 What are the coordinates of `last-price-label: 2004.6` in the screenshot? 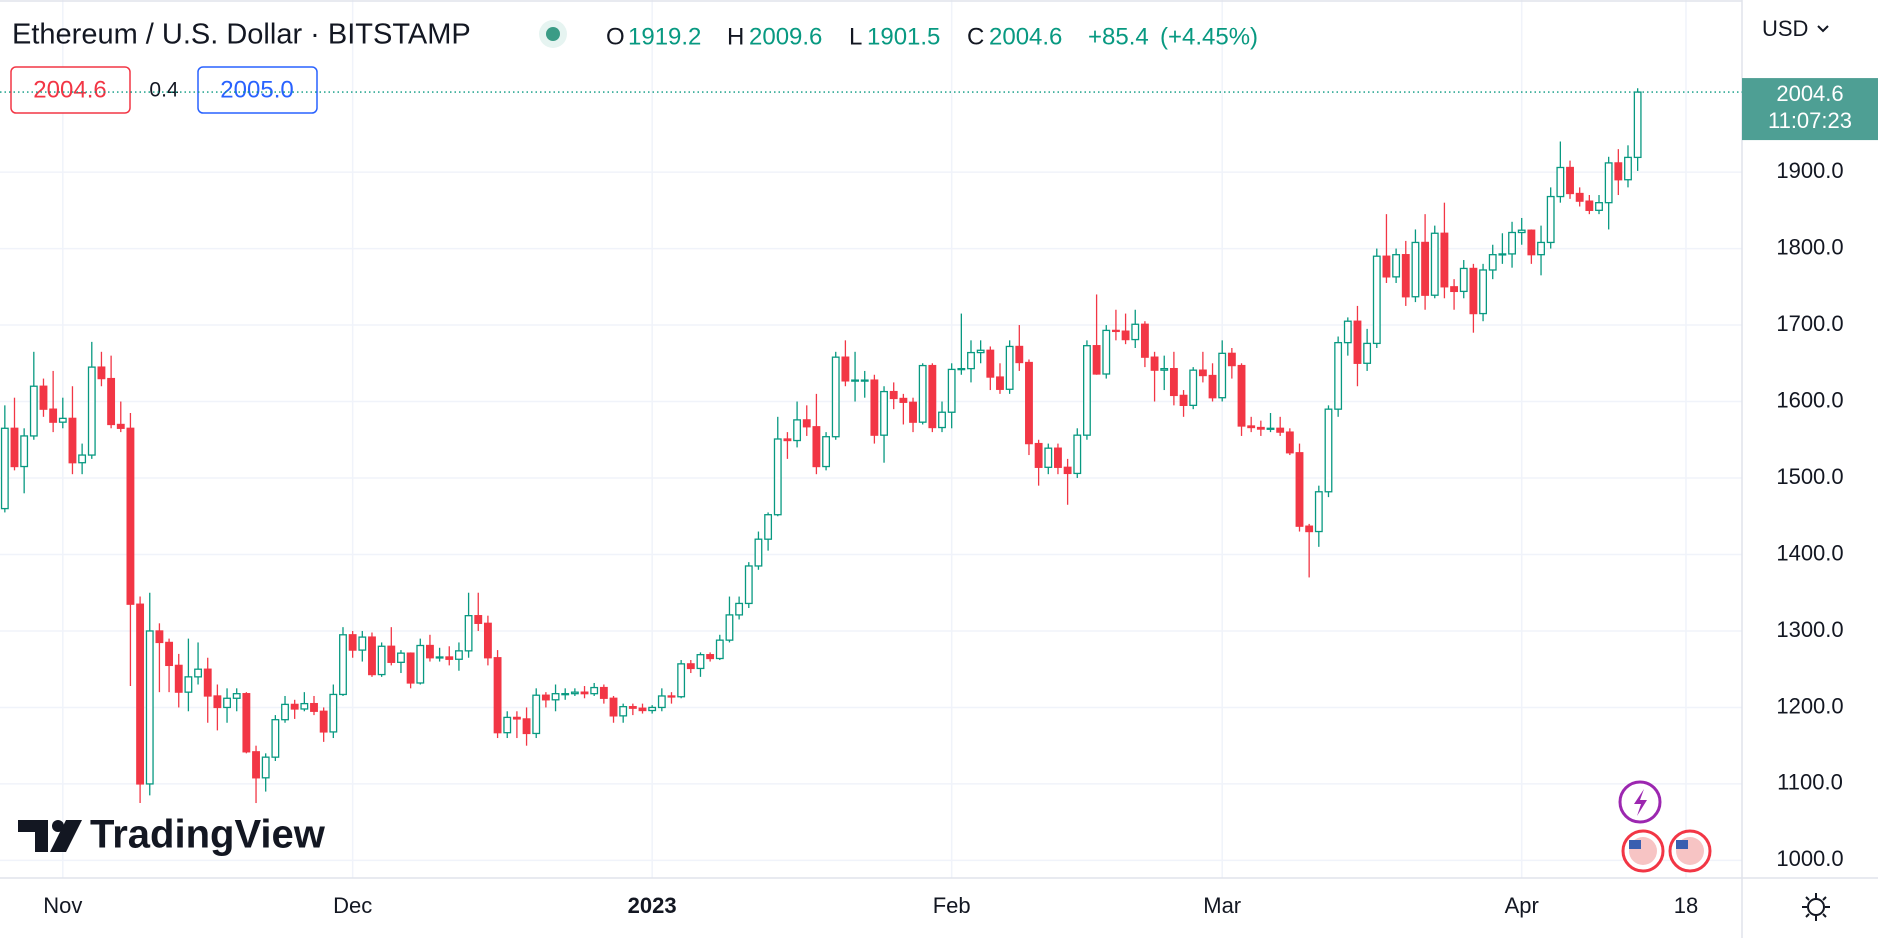 It's located at (1809, 93).